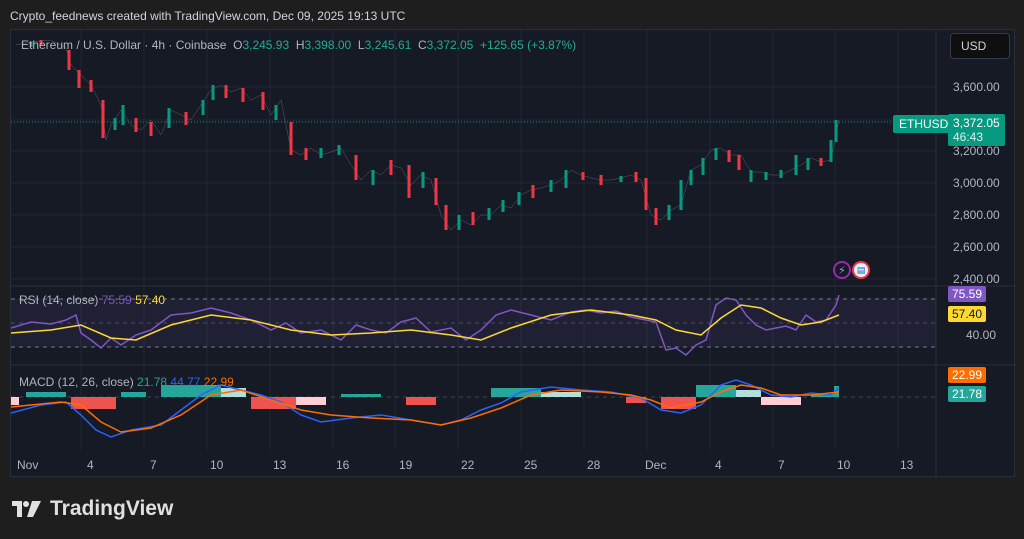 This screenshot has width=1024, height=539. I want to click on macd-signal-value: 22.99, so click(218, 382).